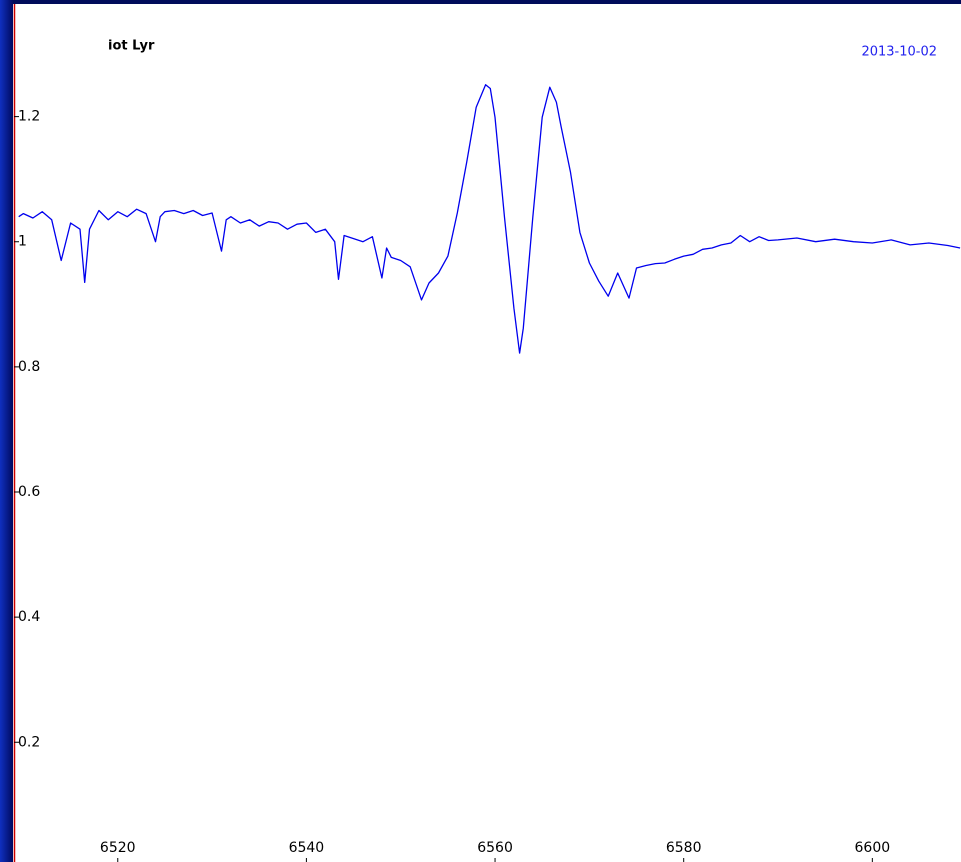 The width and height of the screenshot is (961, 862). Describe the element at coordinates (29, 117) in the screenshot. I see `y-tick-label: 1.2` at that location.